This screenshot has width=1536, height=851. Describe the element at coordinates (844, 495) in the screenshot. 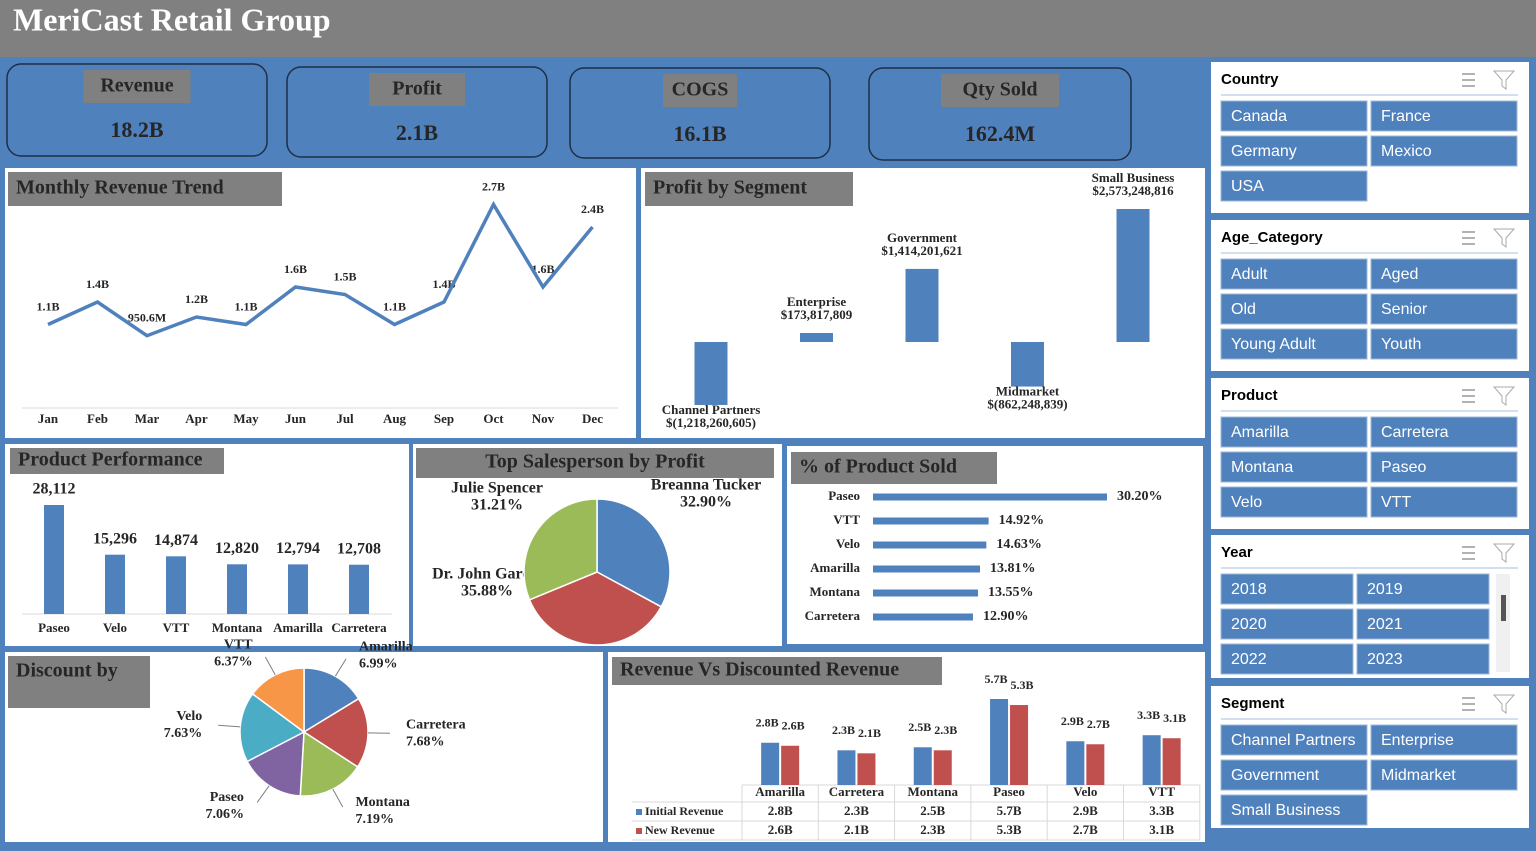

I see `y-tick-label: Paseo` at that location.